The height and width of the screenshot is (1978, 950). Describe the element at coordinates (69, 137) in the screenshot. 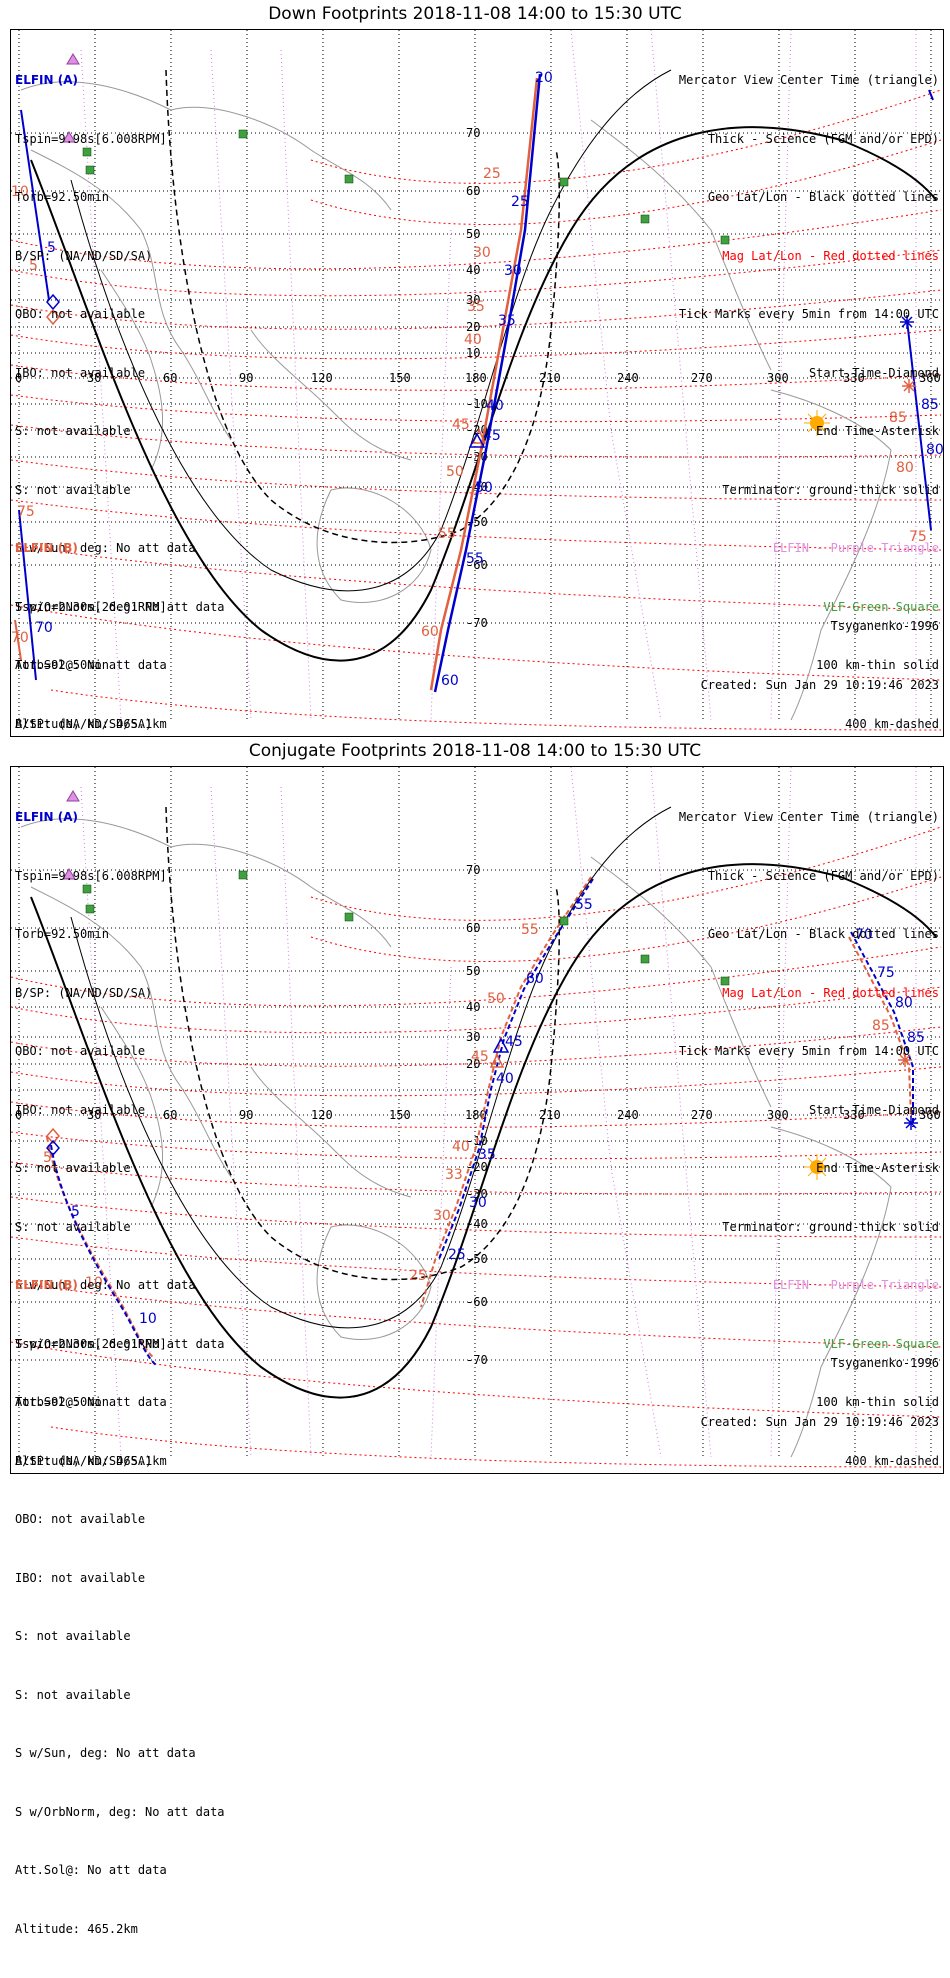

I see `elfin-station-triangle` at that location.